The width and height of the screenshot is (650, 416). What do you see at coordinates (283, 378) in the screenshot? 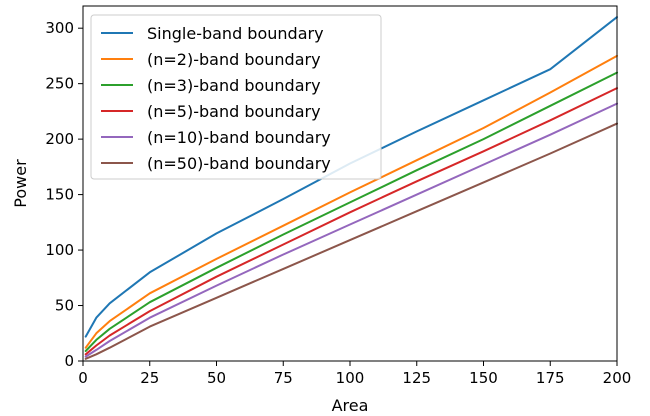
I see `x-tick-label: 75` at bounding box center [283, 378].